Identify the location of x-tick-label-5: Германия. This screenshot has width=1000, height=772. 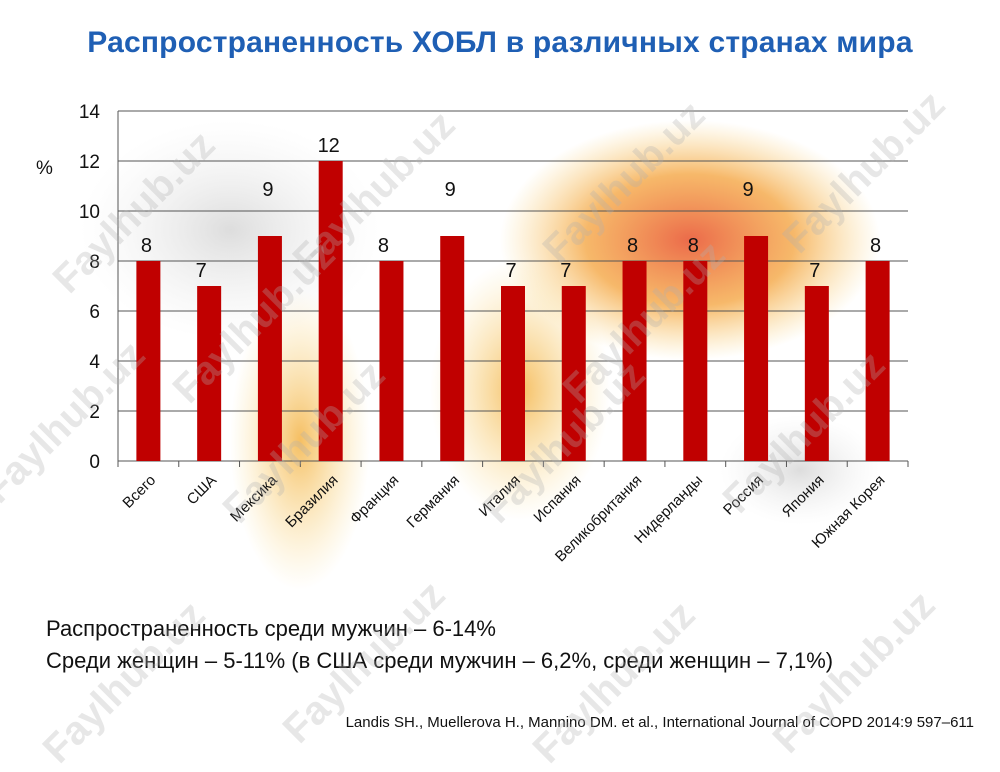
(433, 502).